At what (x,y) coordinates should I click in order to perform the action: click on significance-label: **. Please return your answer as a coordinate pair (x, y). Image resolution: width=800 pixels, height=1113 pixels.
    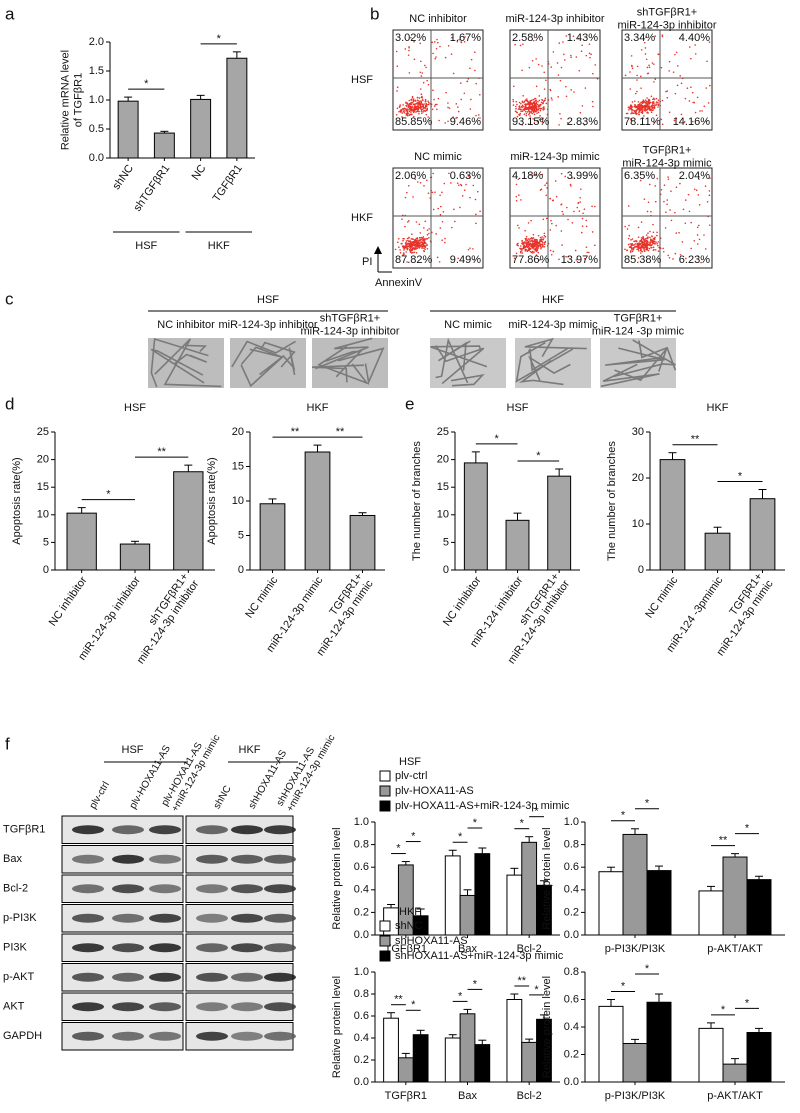
    Looking at the image, I should click on (521, 981).